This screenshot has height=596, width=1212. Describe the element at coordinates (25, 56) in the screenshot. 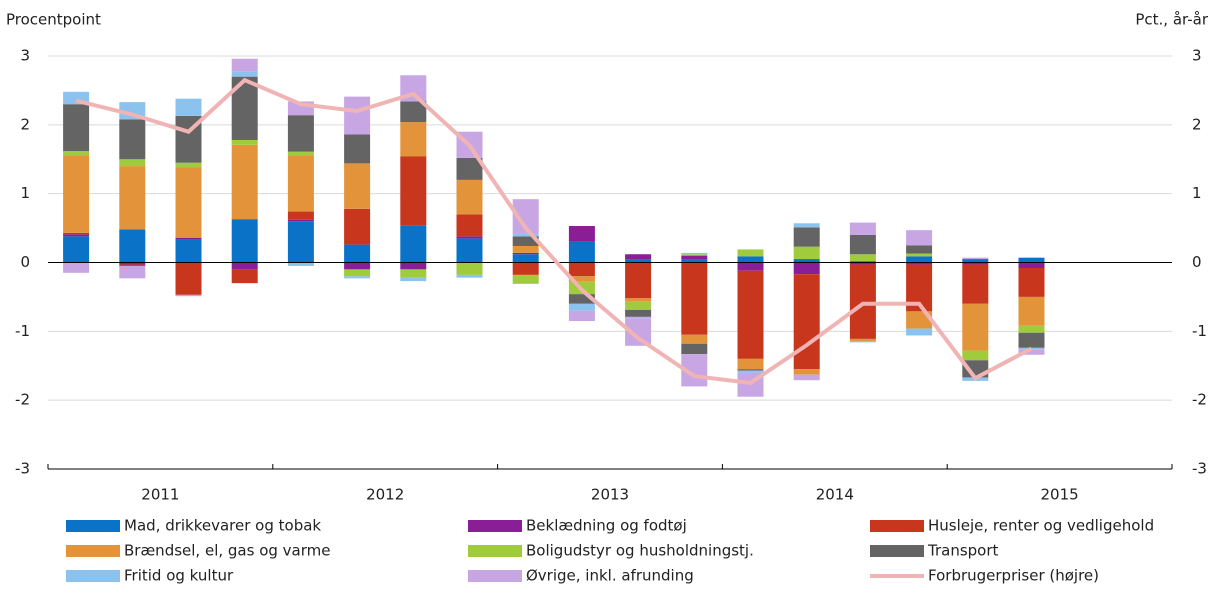

I see `y-tick-label: 3` at that location.